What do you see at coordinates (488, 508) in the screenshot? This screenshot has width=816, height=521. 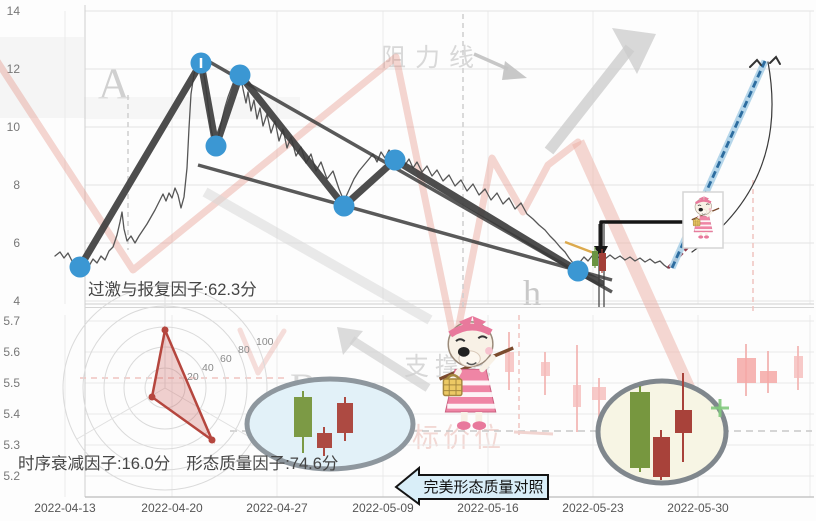 I see `svg-text: 2022-05-16` at bounding box center [488, 508].